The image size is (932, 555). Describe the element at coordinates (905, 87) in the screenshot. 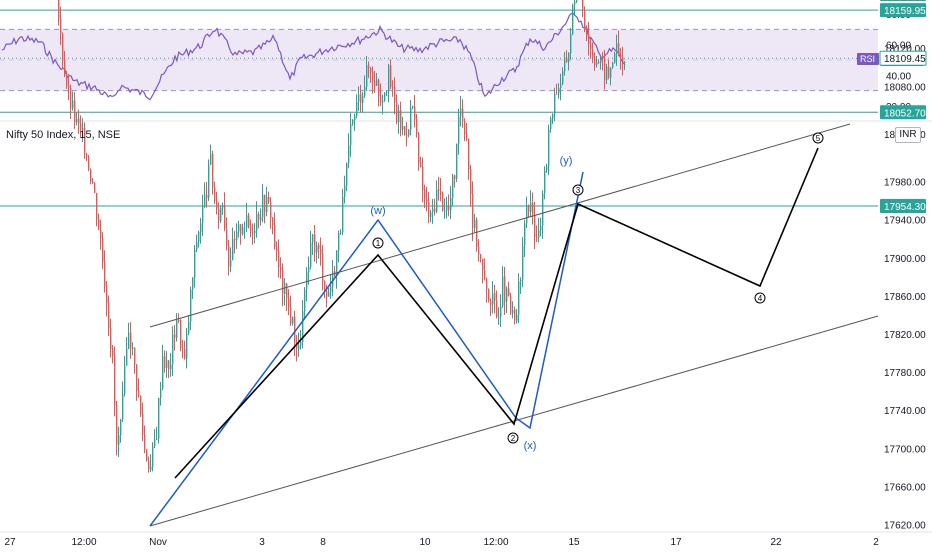

I see `price-y-tick-label: 18080.00` at that location.